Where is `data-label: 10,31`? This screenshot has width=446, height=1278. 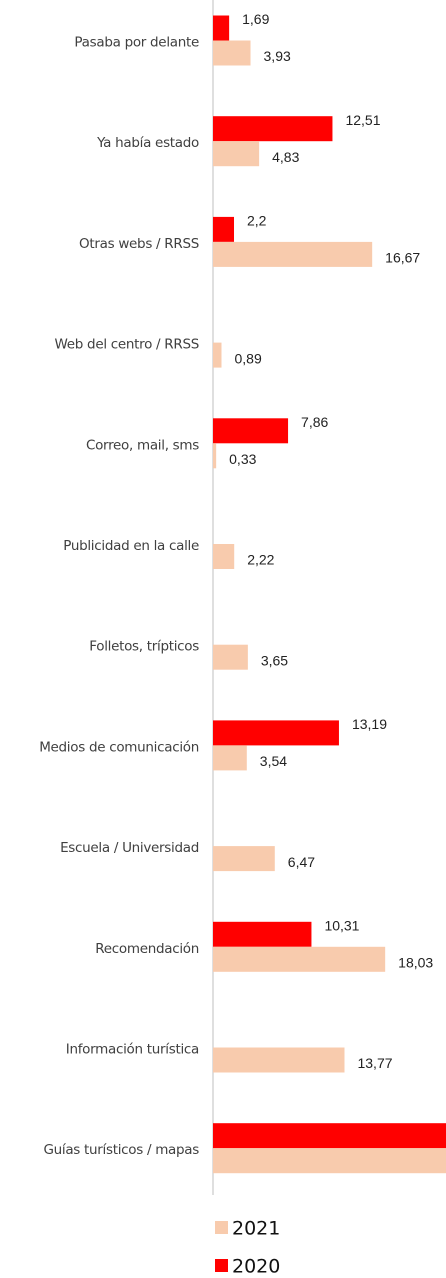
data-label: 10,31 is located at coordinates (341, 926).